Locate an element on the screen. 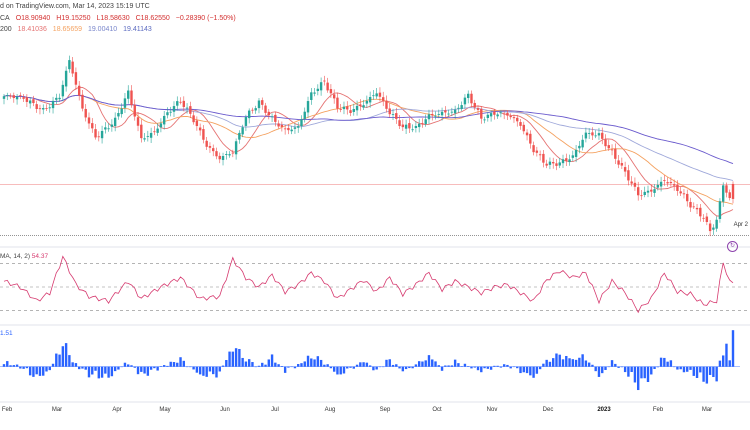 The image size is (750, 430). rsi-name: MA, 14, 2) is located at coordinates (15, 256).